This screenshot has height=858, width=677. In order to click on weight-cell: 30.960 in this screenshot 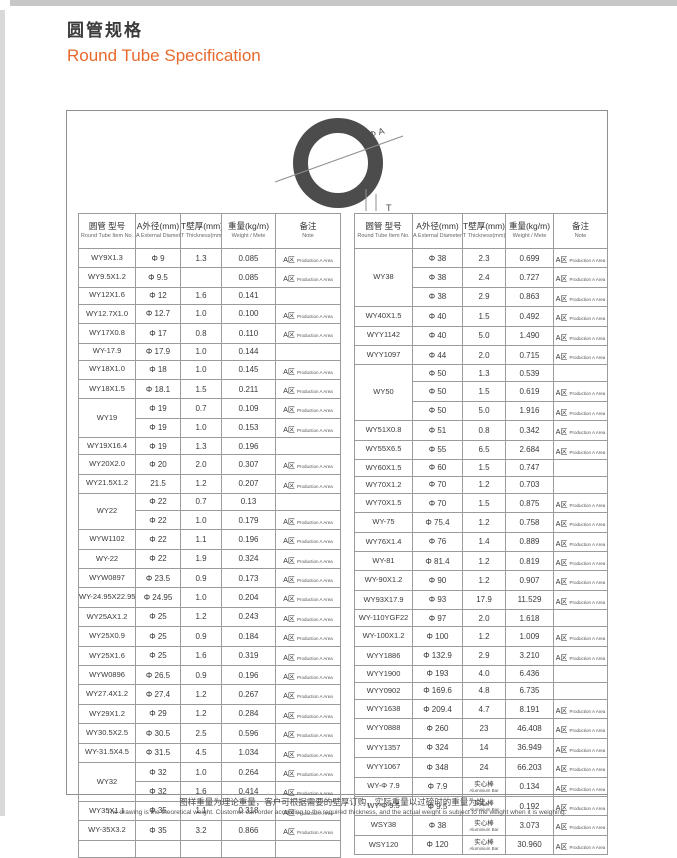, I will do `click(529, 845)`.